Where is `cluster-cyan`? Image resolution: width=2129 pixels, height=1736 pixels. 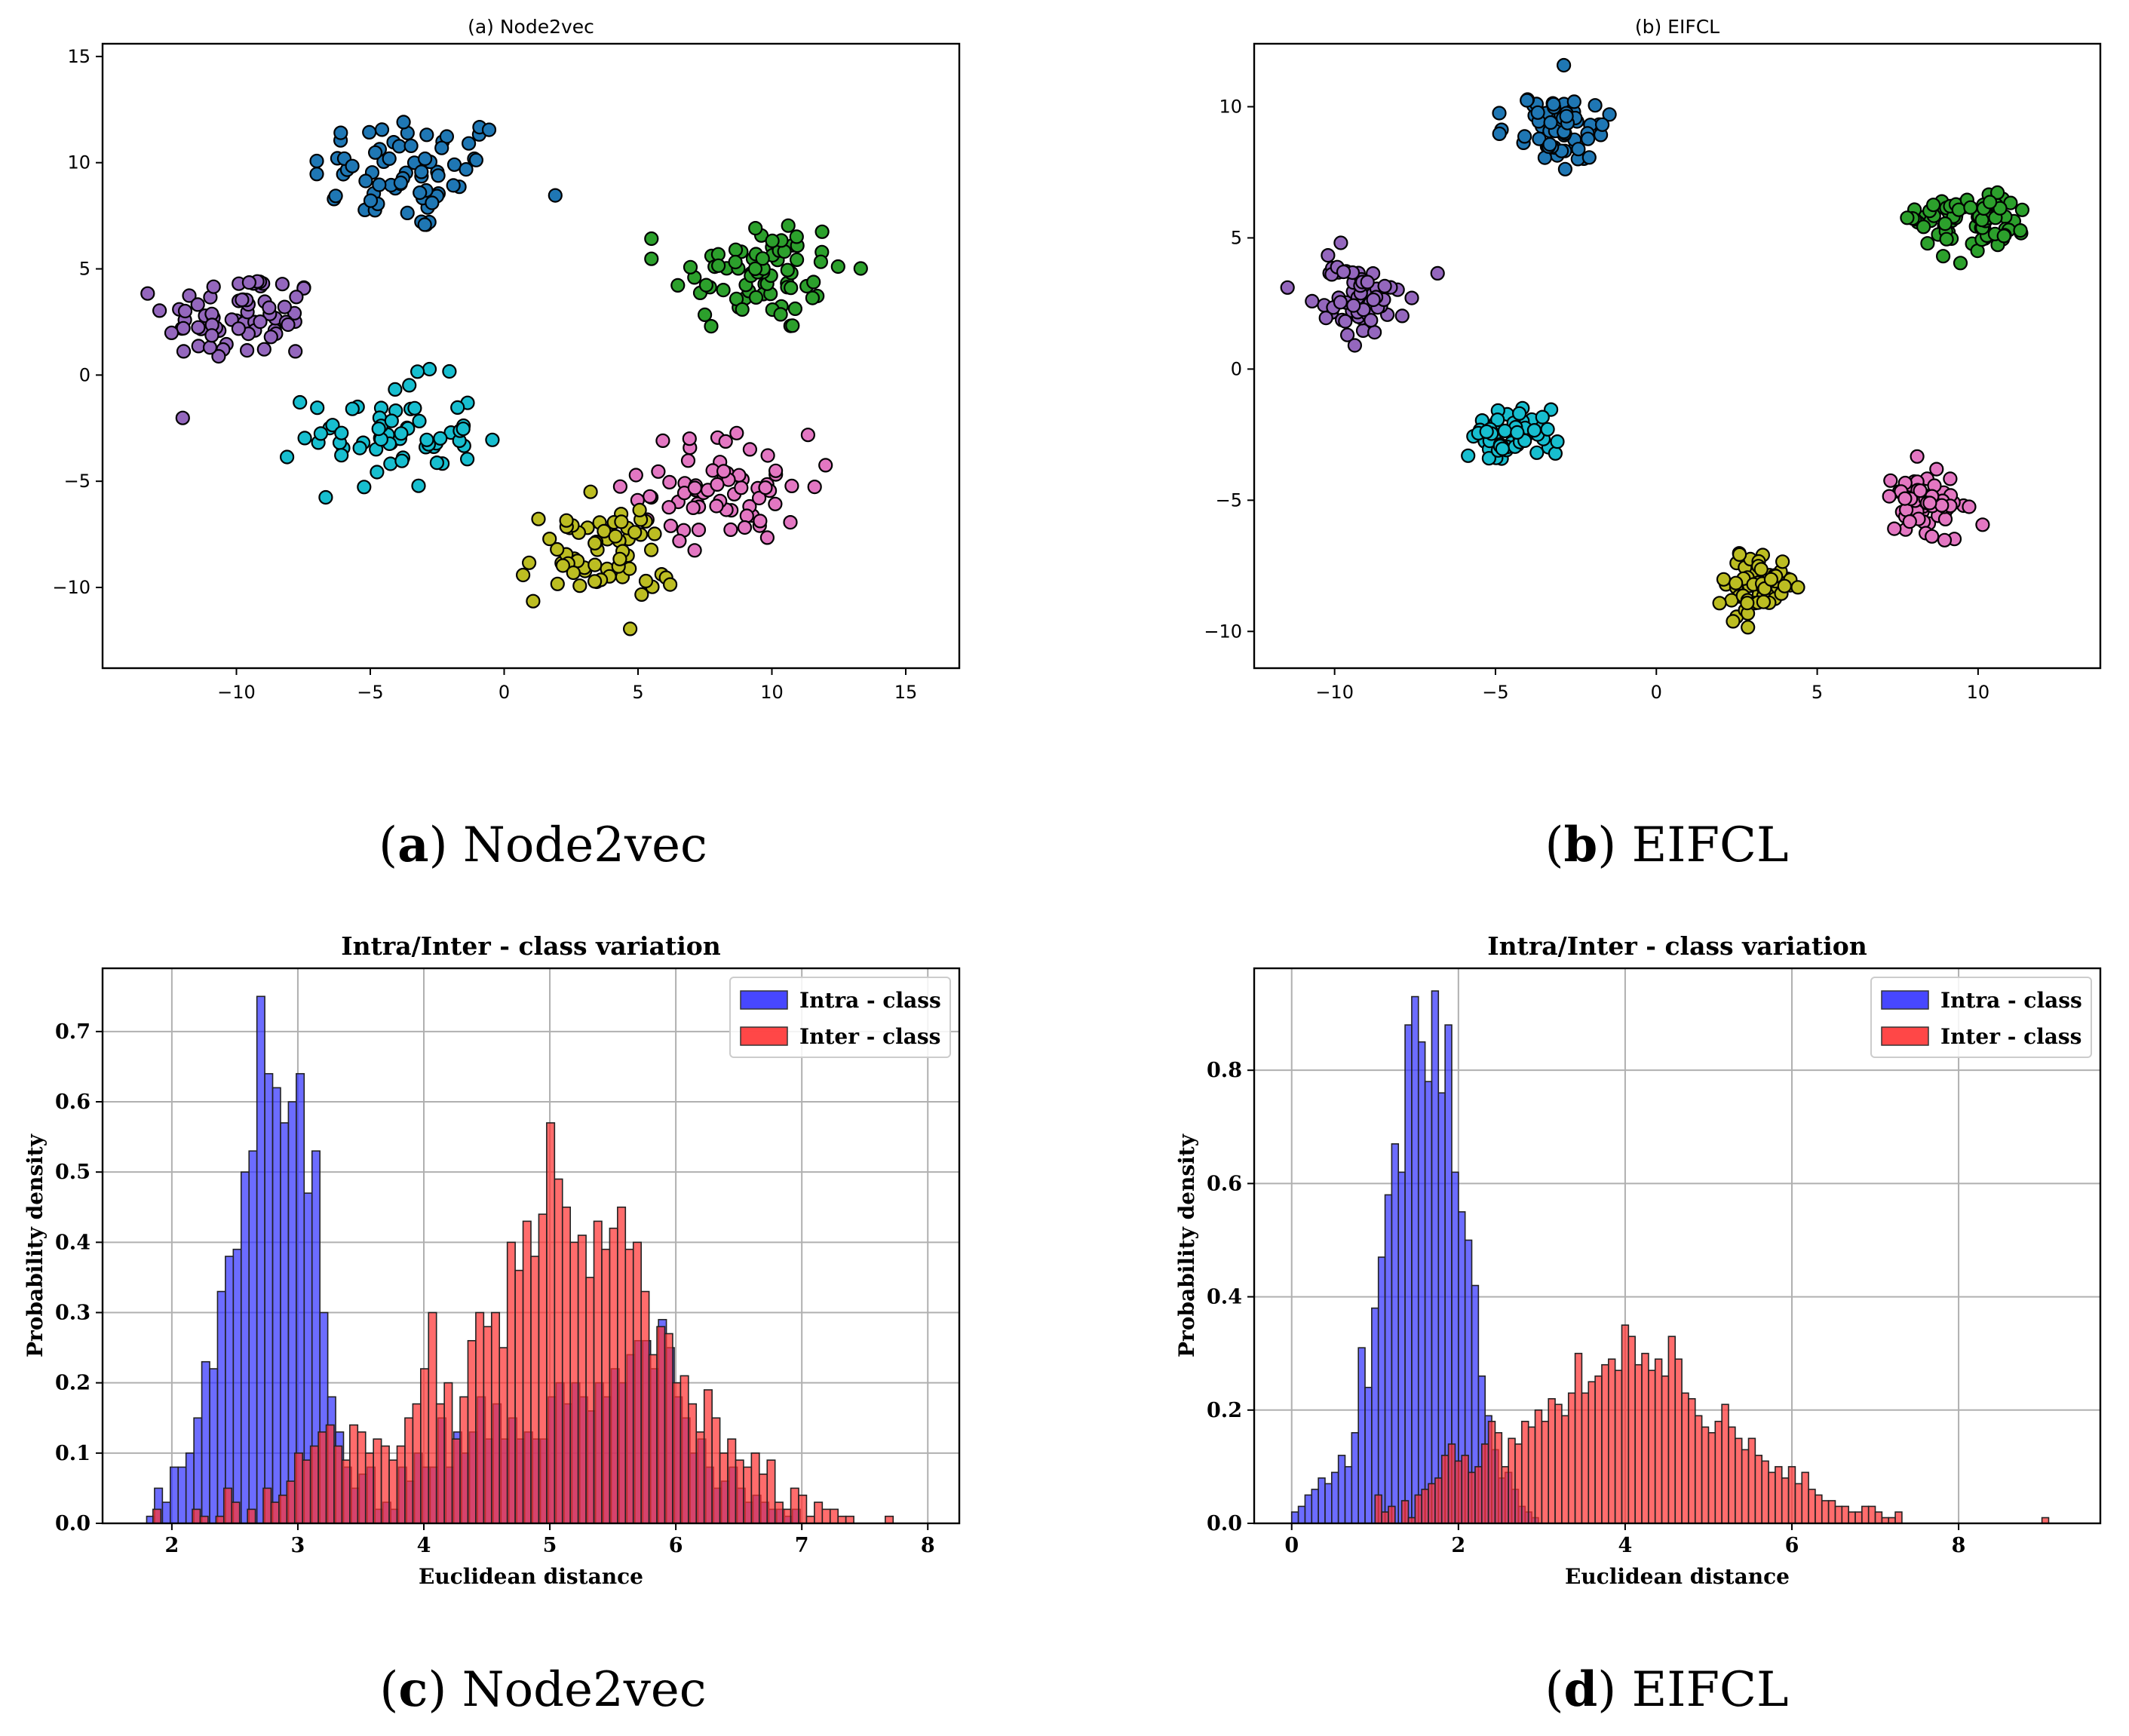
cluster-cyan is located at coordinates (1513, 433).